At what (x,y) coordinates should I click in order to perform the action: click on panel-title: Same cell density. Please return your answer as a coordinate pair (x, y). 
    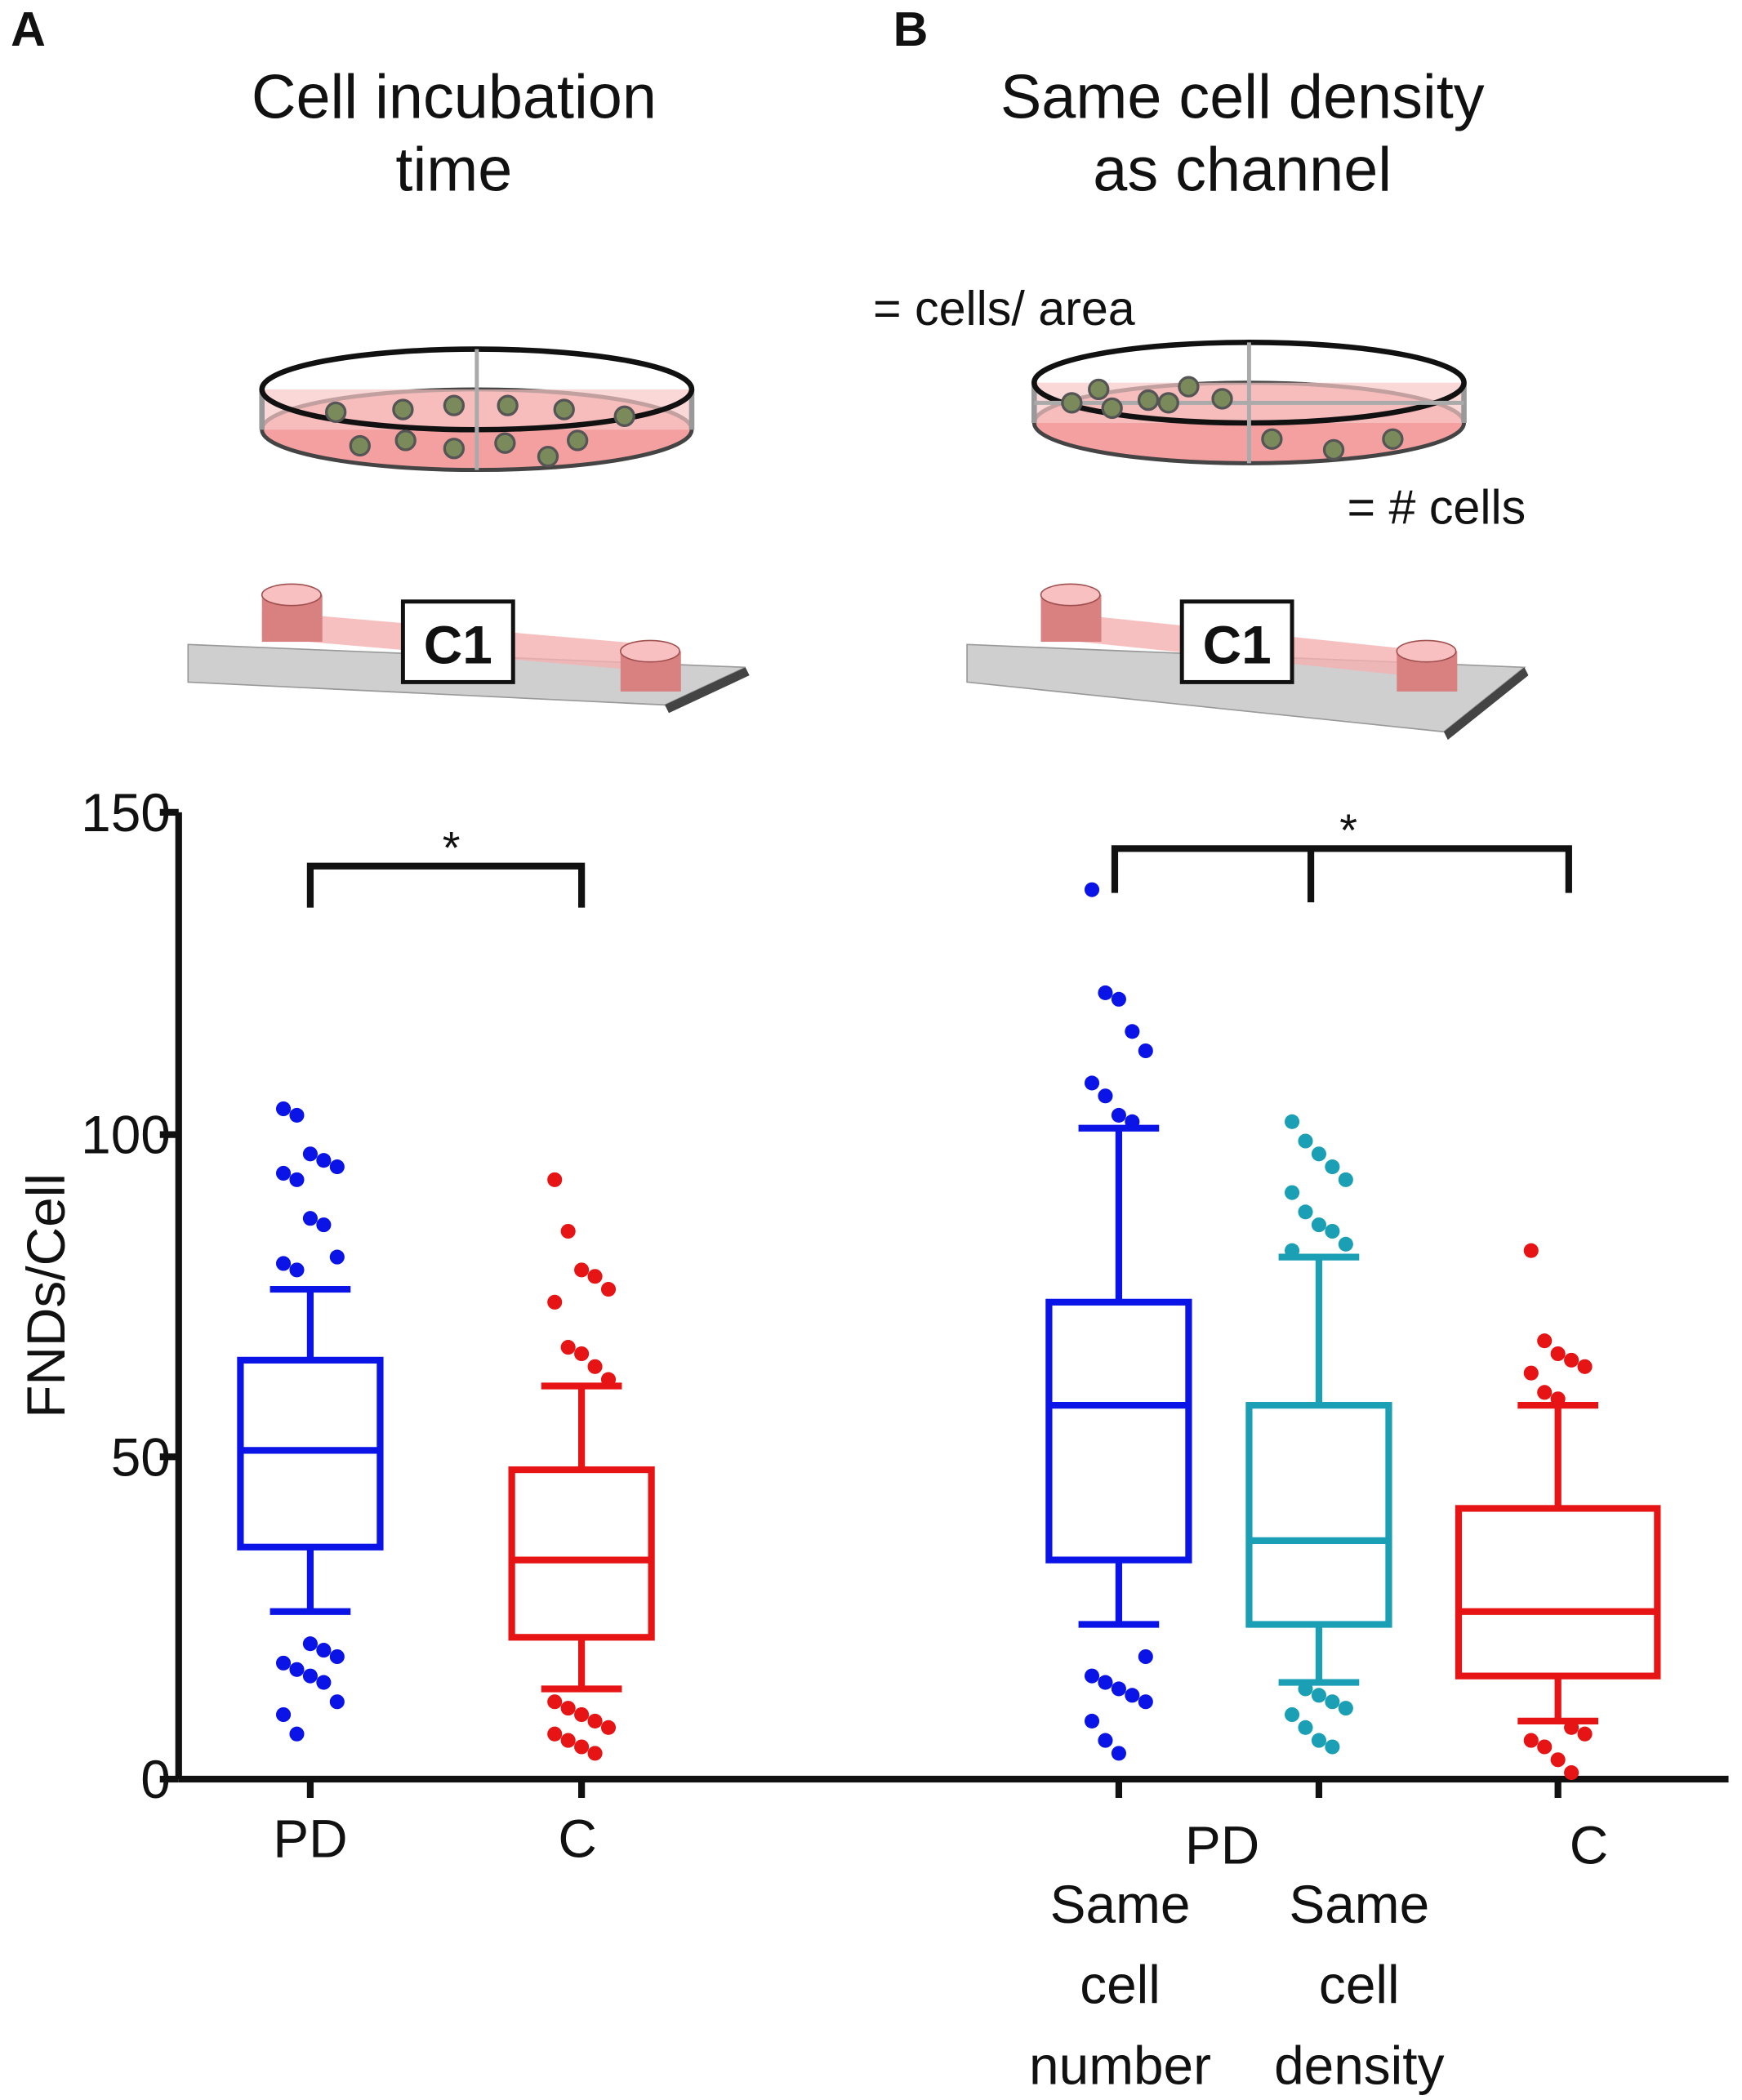
    Looking at the image, I should click on (1242, 98).